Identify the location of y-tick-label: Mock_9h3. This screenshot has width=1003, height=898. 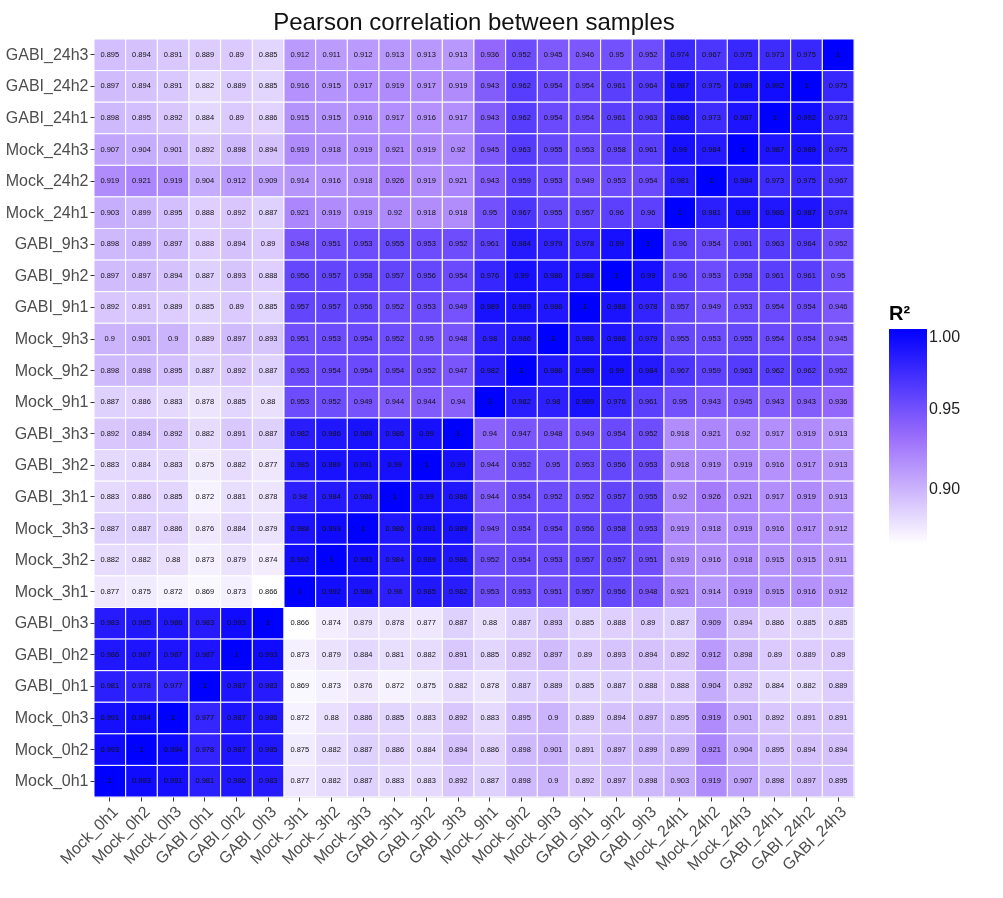
(51, 339).